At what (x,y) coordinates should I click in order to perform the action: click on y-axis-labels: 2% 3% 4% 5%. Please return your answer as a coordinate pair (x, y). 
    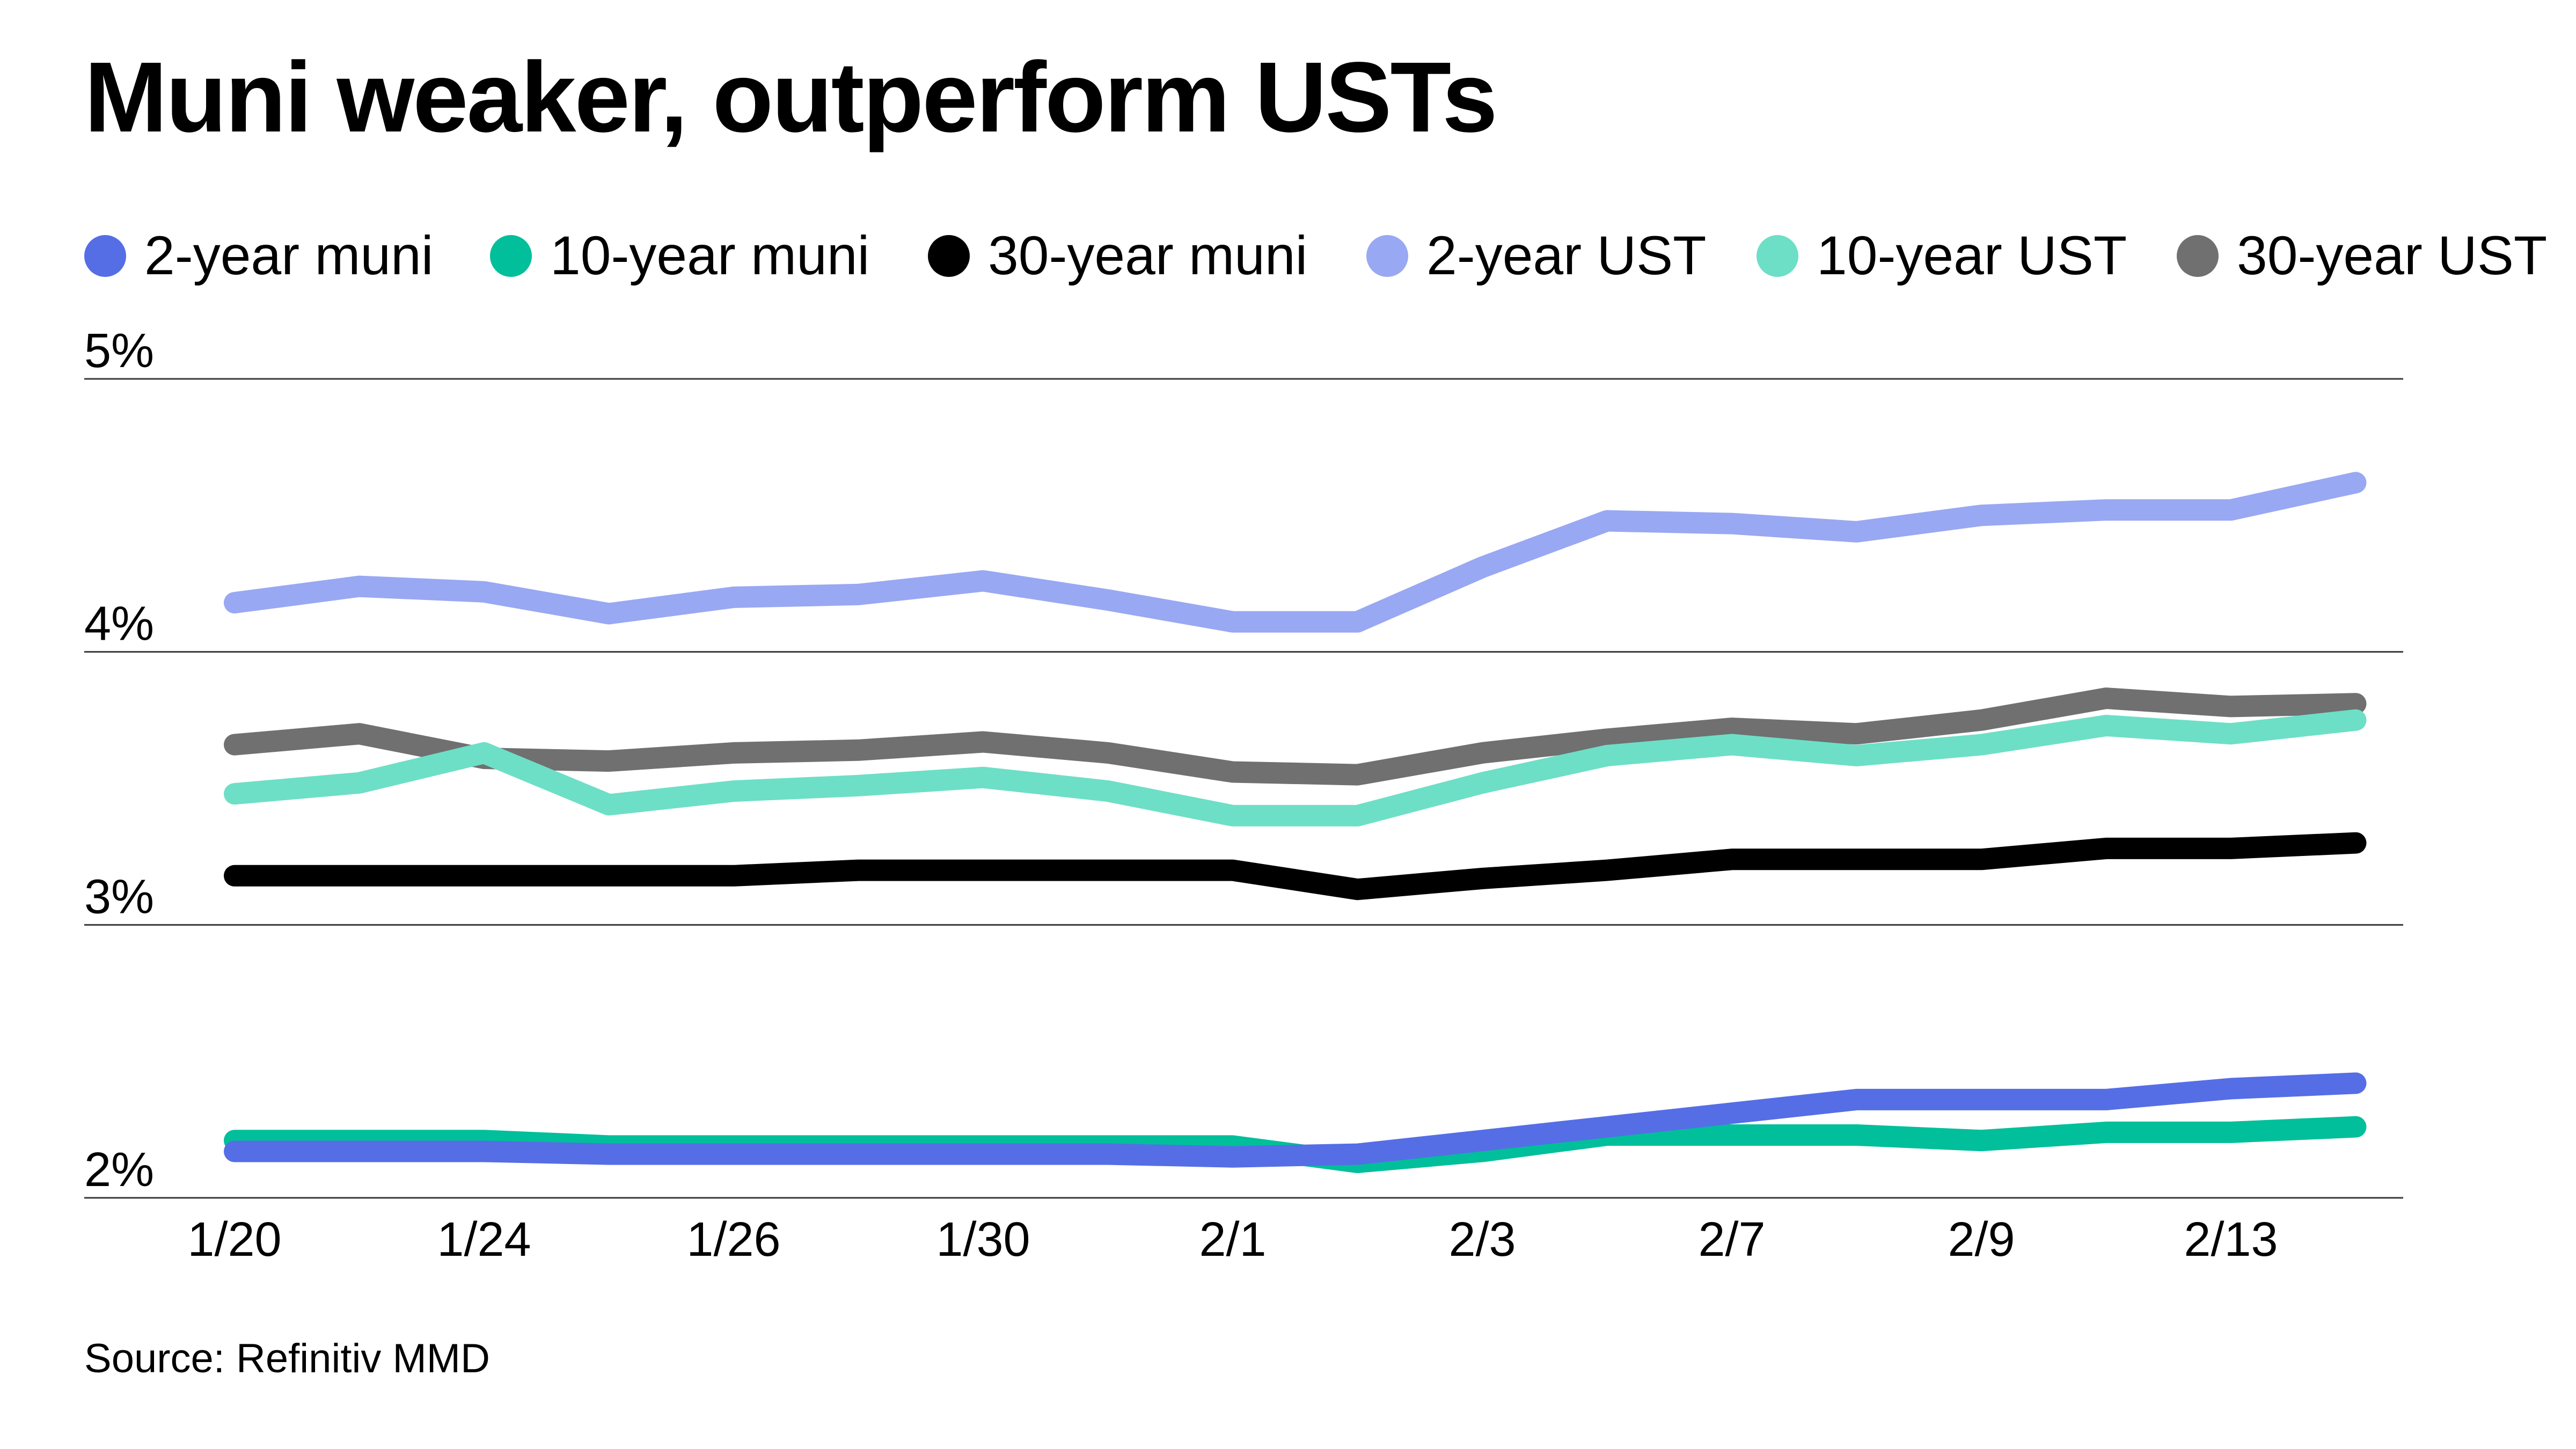
    Looking at the image, I should click on (119, 760).